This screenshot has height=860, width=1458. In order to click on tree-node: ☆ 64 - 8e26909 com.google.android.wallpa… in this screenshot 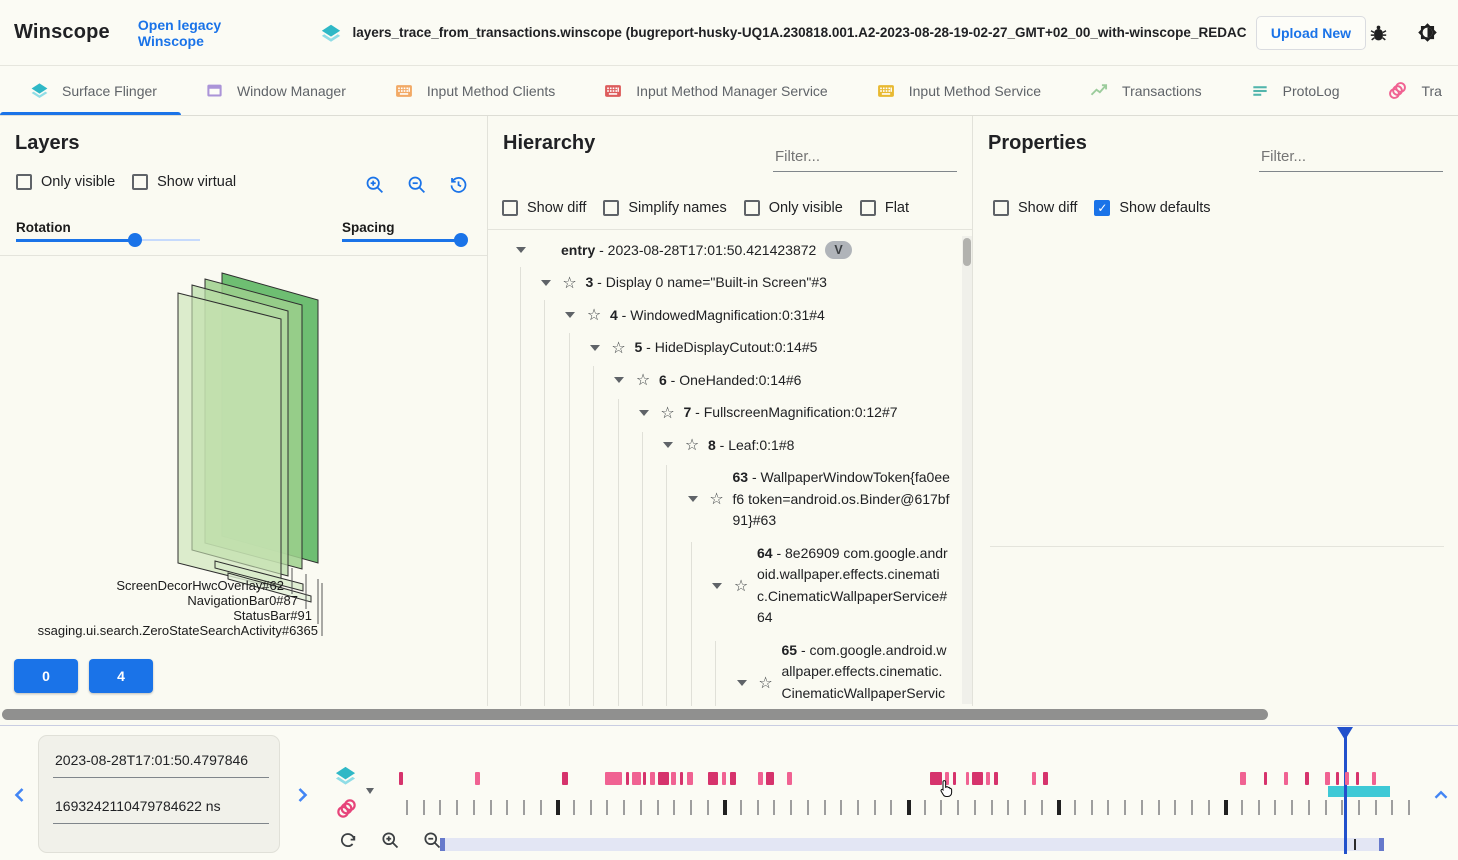, I will do `click(730, 585)`.